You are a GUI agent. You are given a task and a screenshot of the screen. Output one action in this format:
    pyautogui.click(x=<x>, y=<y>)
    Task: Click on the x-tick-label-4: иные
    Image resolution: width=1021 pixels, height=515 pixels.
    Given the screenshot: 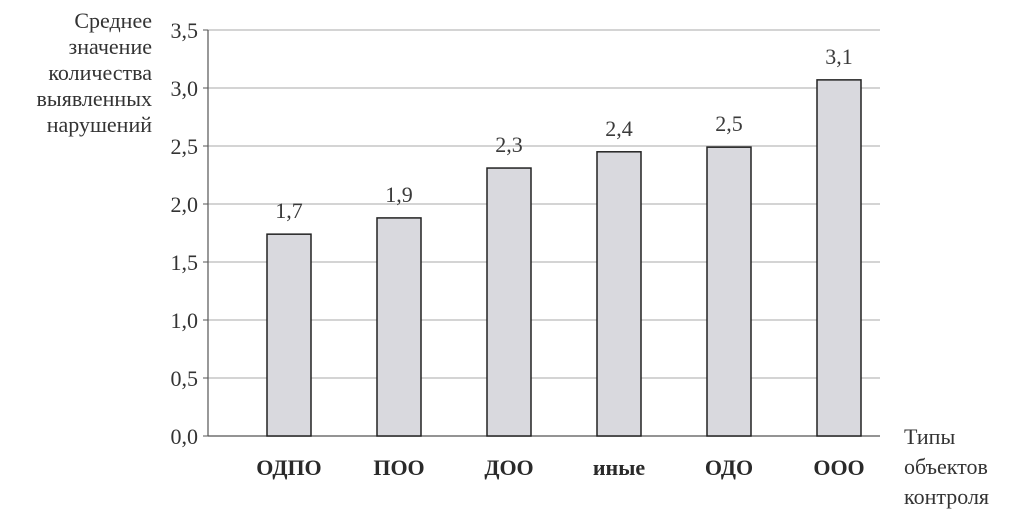 What is the action you would take?
    pyautogui.click(x=619, y=467)
    